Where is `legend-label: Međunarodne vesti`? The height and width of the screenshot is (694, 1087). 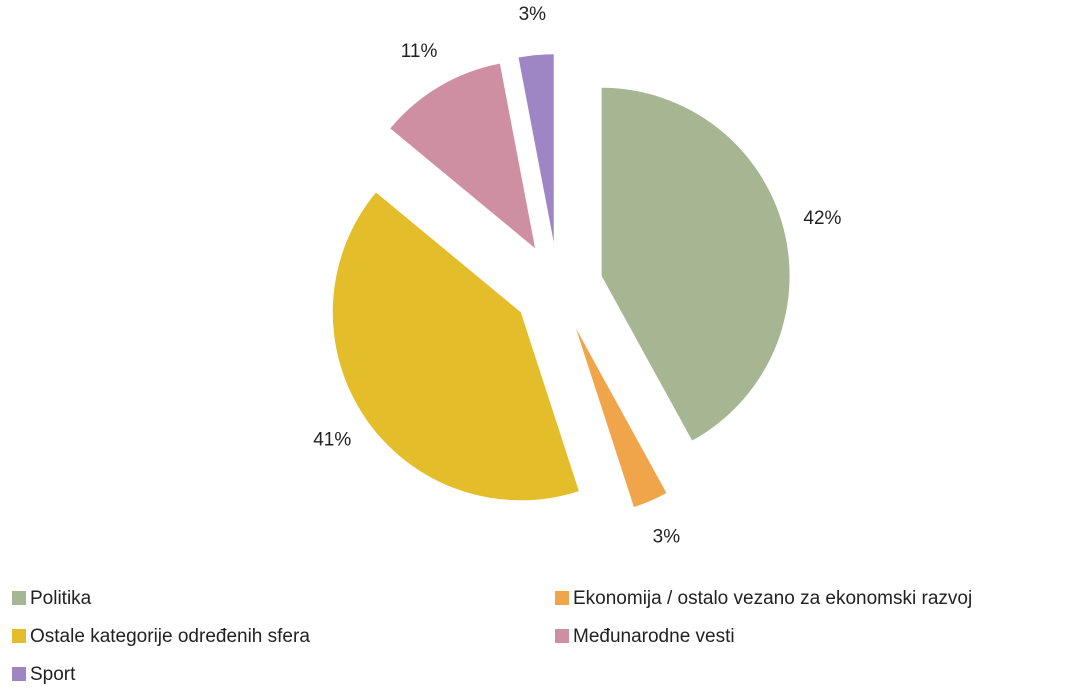
legend-label: Međunarodne vesti is located at coordinates (654, 636).